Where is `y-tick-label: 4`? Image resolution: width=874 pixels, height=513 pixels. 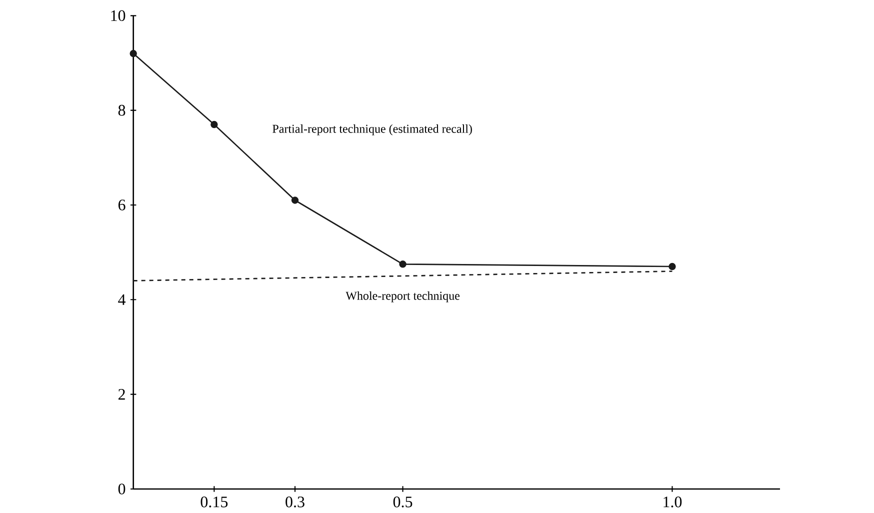 y-tick-label: 4 is located at coordinates (122, 299).